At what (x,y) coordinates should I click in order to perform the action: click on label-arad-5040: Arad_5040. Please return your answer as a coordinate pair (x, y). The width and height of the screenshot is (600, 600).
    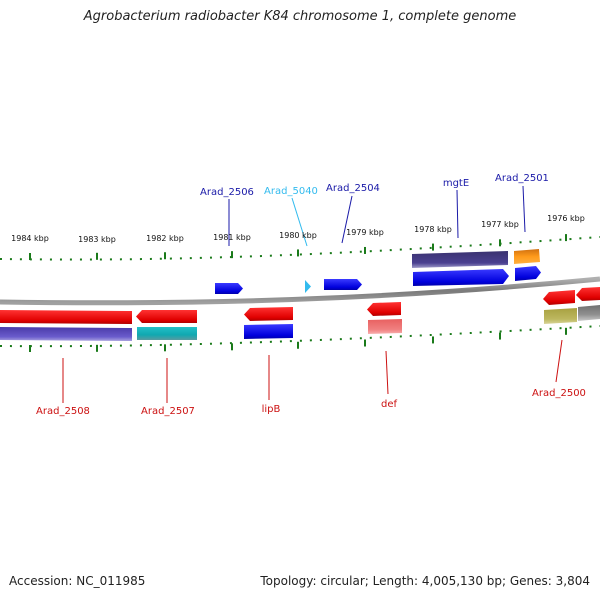
    Looking at the image, I should click on (291, 191).